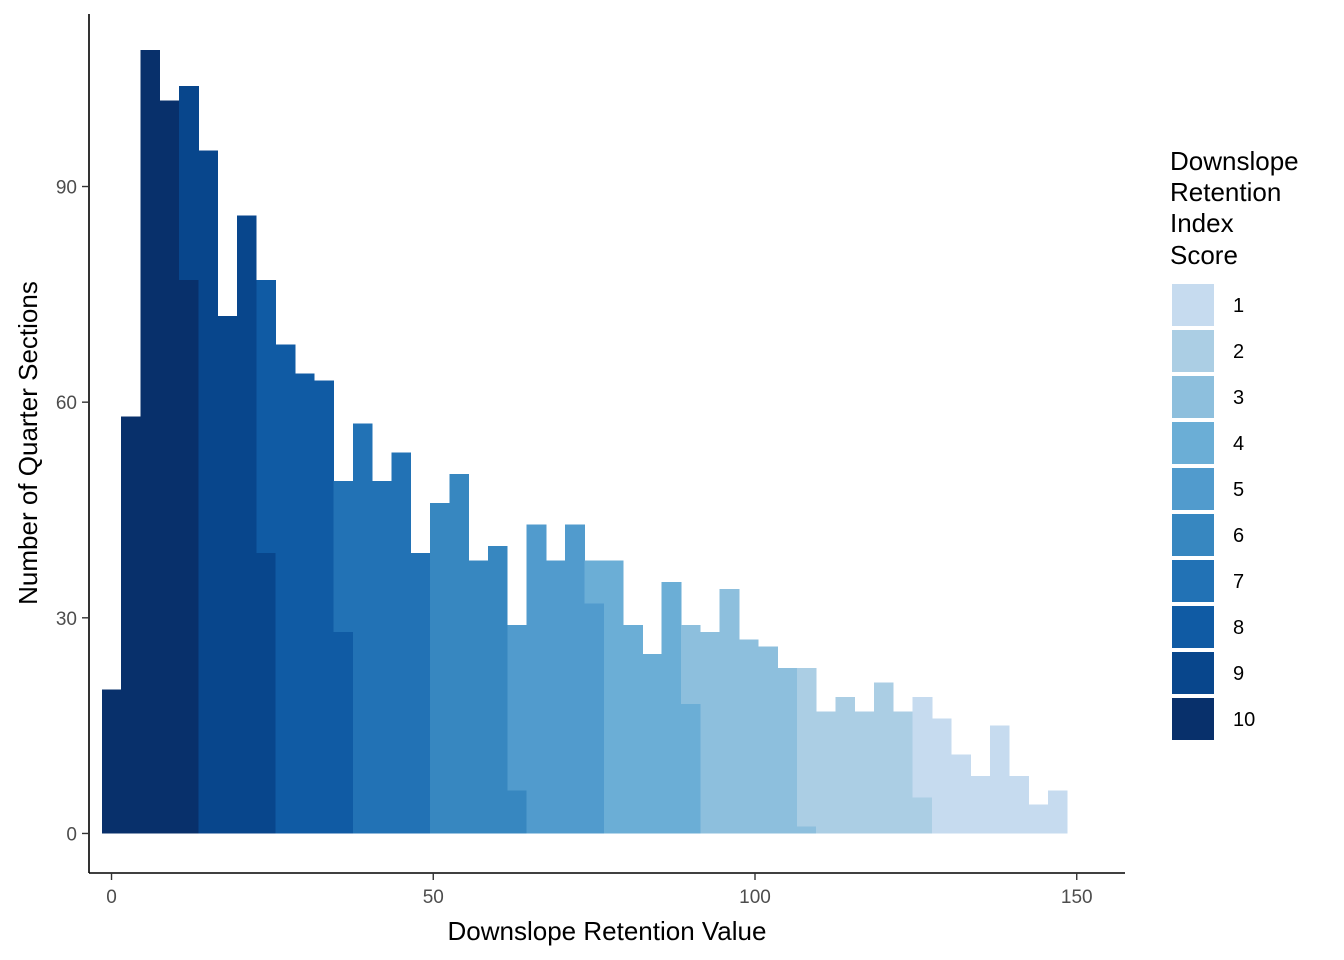 This screenshot has width=1344, height=960. Describe the element at coordinates (66, 619) in the screenshot. I see `y-tick-label: 30` at that location.